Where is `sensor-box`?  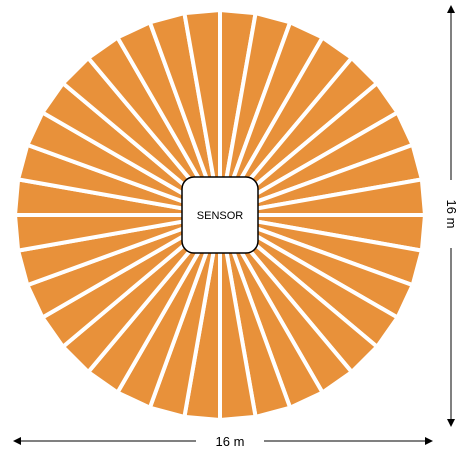
sensor-box is located at coordinates (220, 215).